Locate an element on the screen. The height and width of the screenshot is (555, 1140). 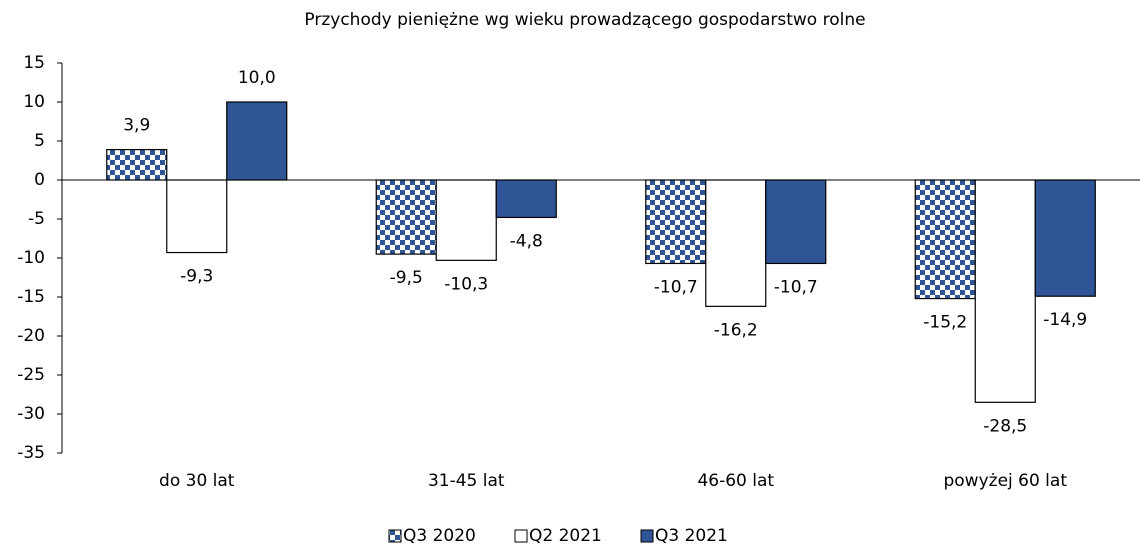
y-tick-label: 5 is located at coordinates (39, 141).